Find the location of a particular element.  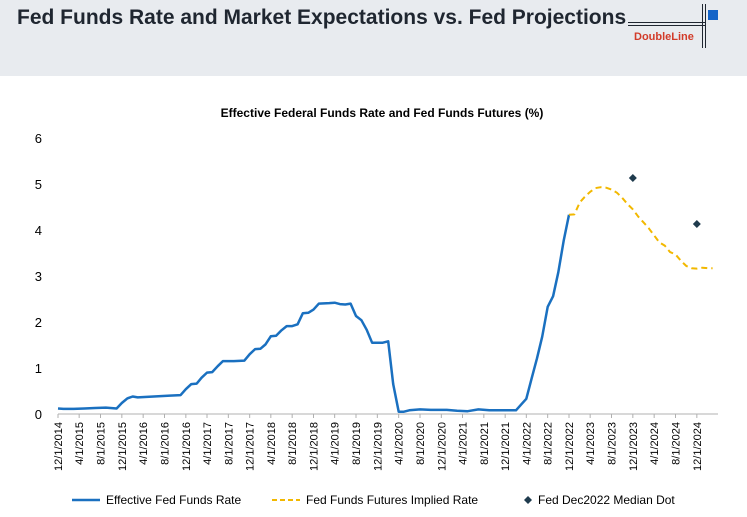

x-tick-label: 12/1/2019 is located at coordinates (378, 446).